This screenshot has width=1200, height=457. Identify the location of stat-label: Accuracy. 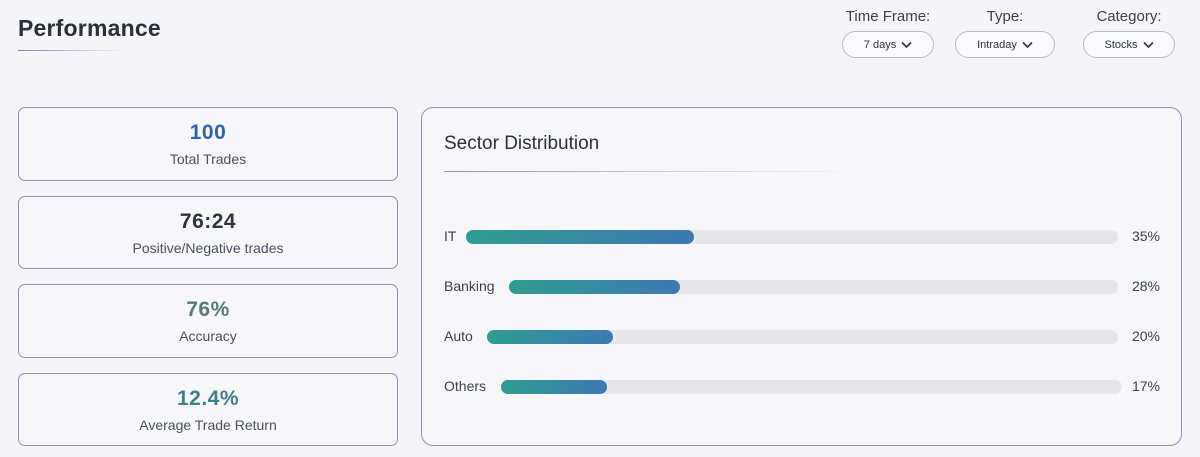
(208, 336).